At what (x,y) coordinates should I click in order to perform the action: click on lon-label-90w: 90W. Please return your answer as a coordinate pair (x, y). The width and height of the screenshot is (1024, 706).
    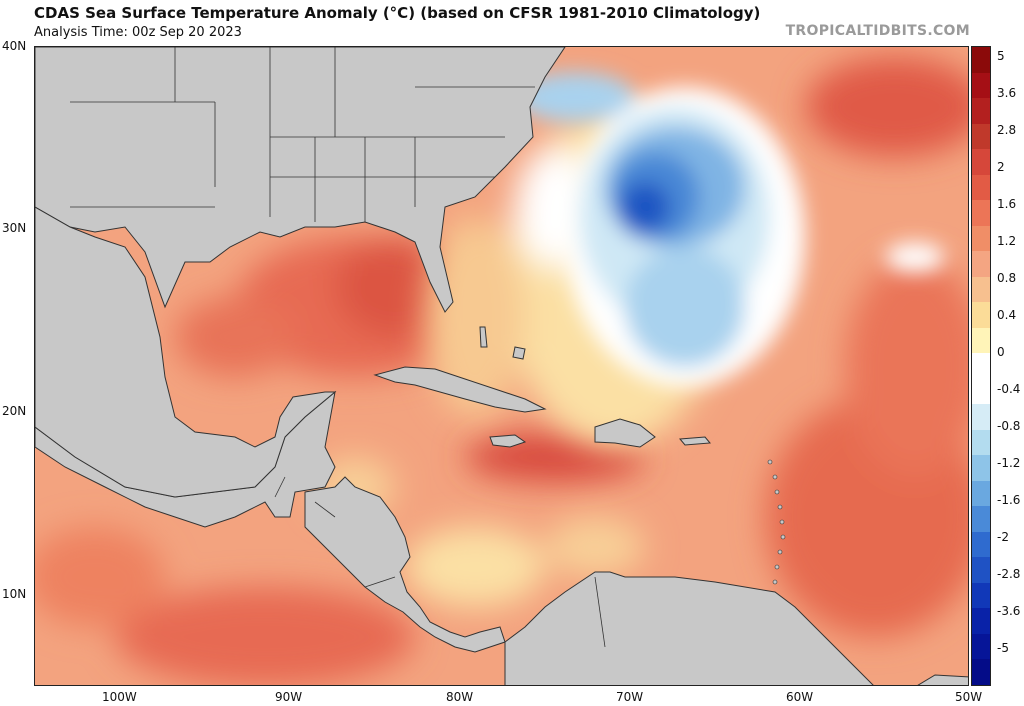
    Looking at the image, I should click on (289, 697).